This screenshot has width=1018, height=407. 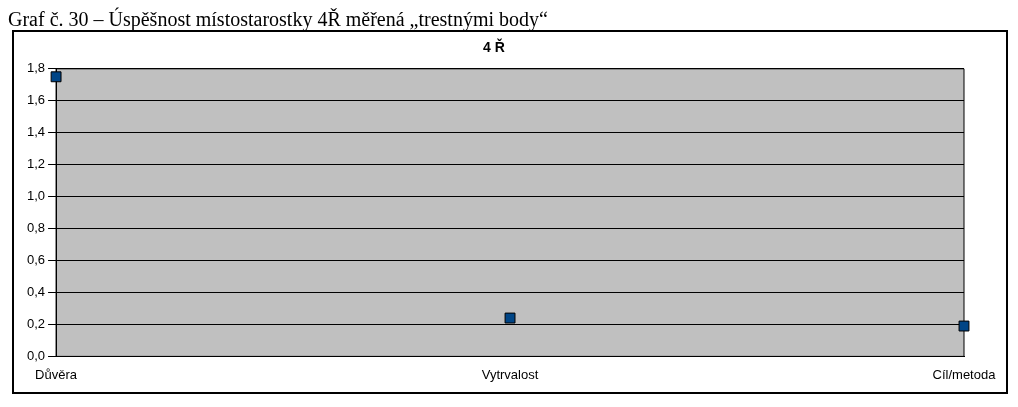 What do you see at coordinates (36, 260) in the screenshot?
I see `y-tick-label: 0,6` at bounding box center [36, 260].